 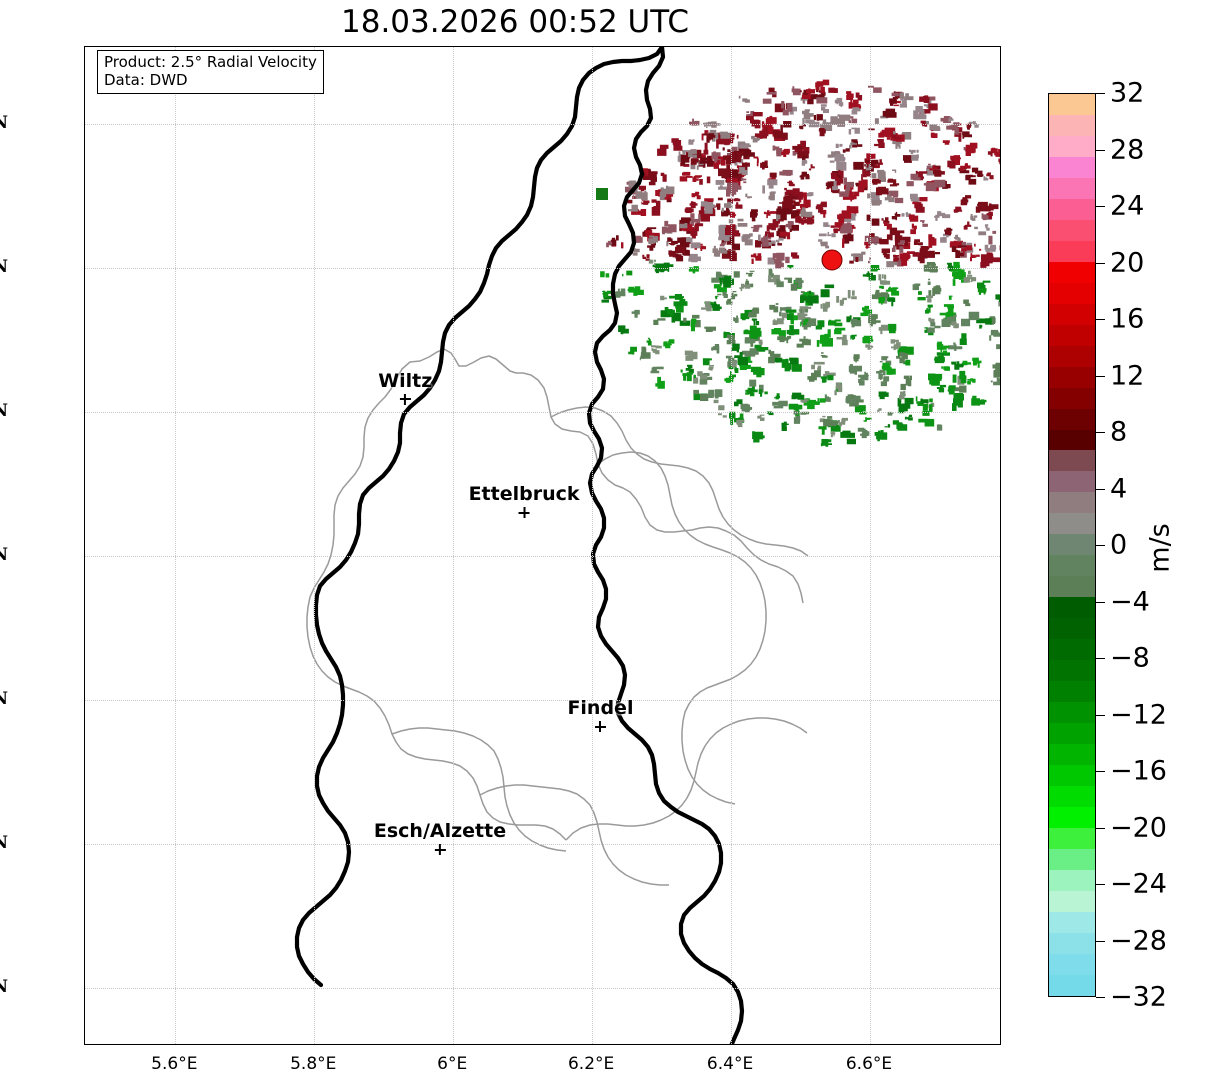 What do you see at coordinates (1107, 545) in the screenshot?
I see `colorbar: 32 28 24 20 16 12 8 4 0 −4 −8 −12 −16 −20 −24 −28 −32` at bounding box center [1107, 545].